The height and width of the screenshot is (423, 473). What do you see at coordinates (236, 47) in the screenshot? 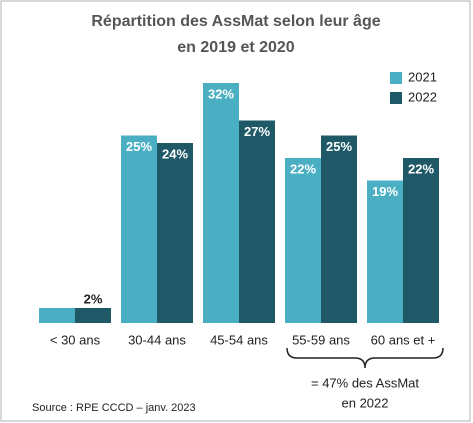
I see `chart-title: en 2019 et 2020` at bounding box center [236, 47].